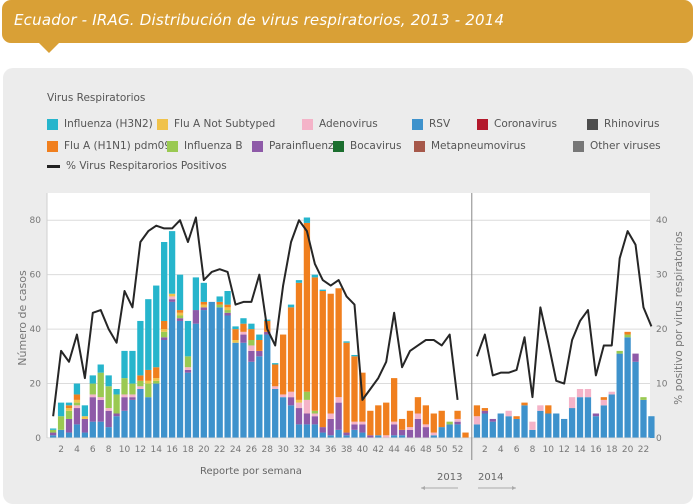  Describe the element at coordinates (386, 436) in the screenshot. I see `bar-2013-w43-adeno` at that location.